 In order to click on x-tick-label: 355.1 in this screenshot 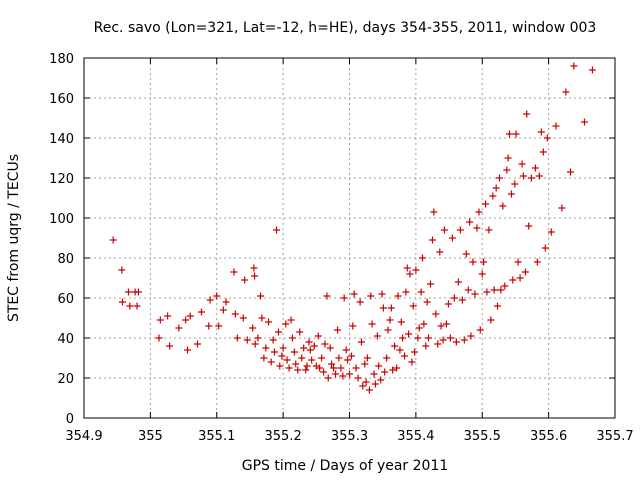, I will do `click(216, 436)`.